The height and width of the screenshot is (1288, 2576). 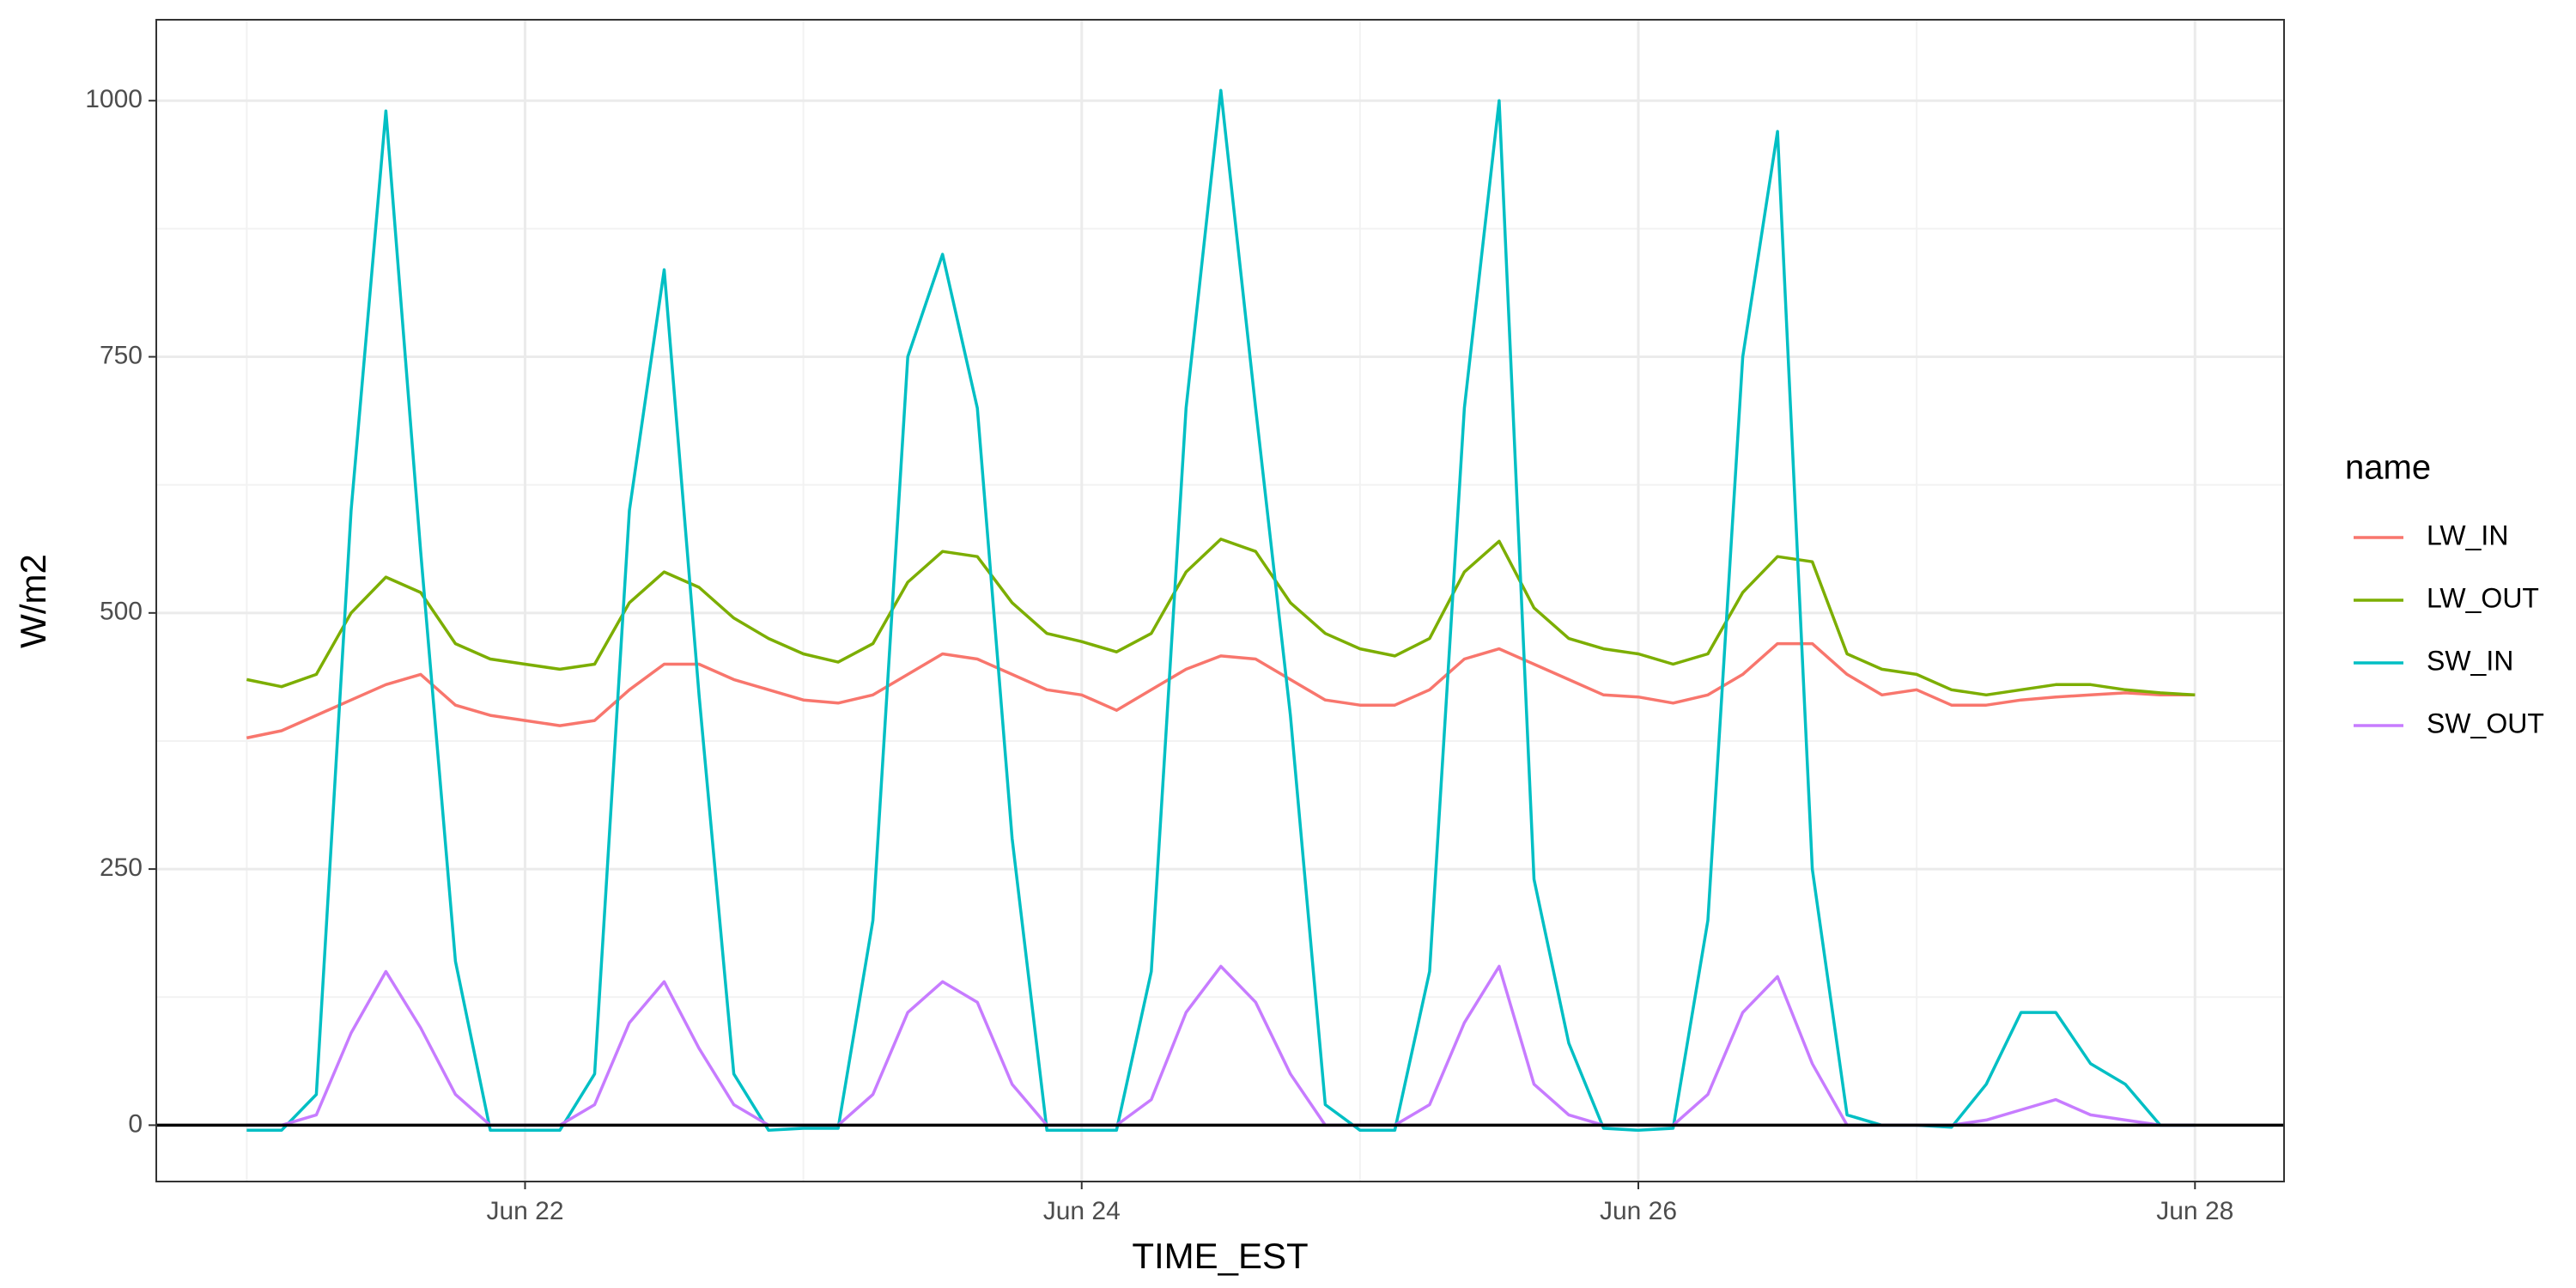 I want to click on y-tick-label: 500, so click(x=122, y=612).